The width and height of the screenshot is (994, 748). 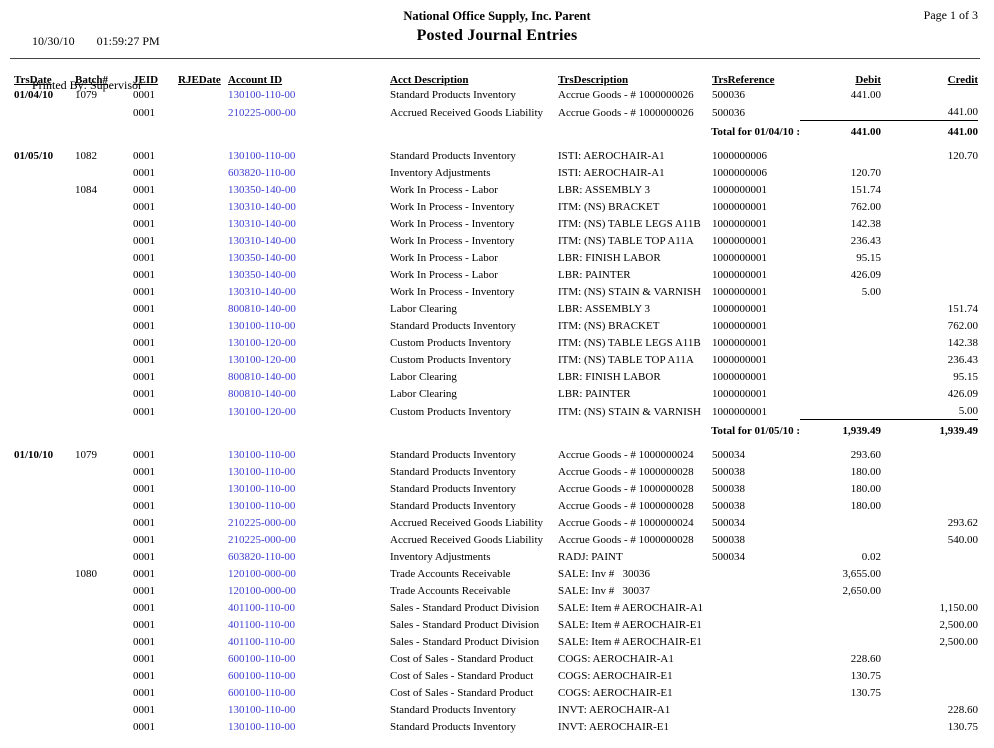 What do you see at coordinates (962, 394) in the screenshot?
I see `cell-credit: 426.09` at bounding box center [962, 394].